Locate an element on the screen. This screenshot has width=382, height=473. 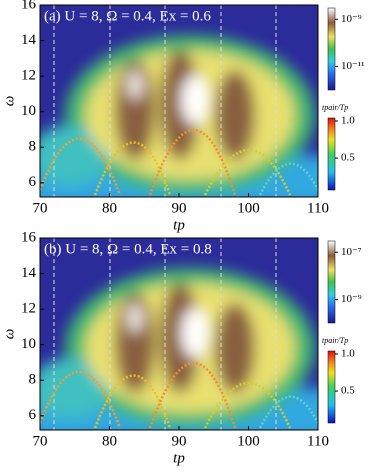
colorbar-tick-label: 10⁻¹¹ is located at coordinates (352, 66).